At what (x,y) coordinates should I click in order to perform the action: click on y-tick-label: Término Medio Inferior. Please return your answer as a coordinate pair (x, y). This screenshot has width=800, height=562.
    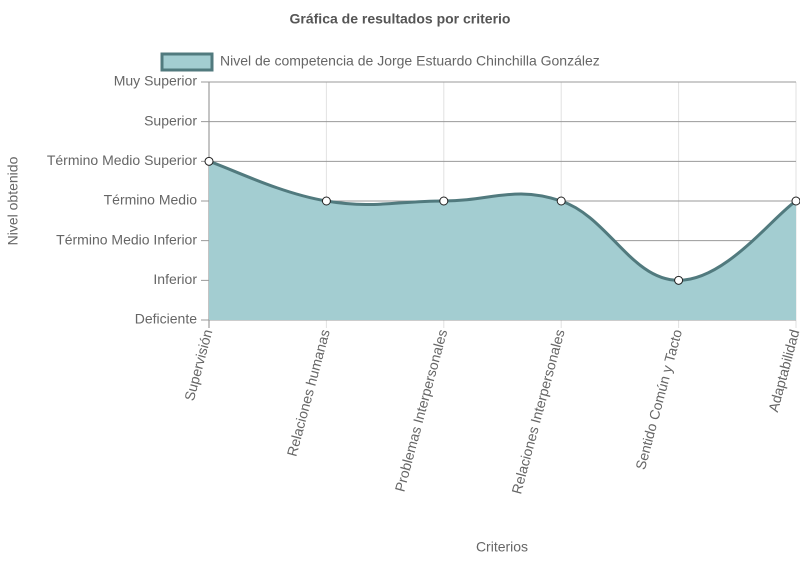
    Looking at the image, I should click on (126, 239).